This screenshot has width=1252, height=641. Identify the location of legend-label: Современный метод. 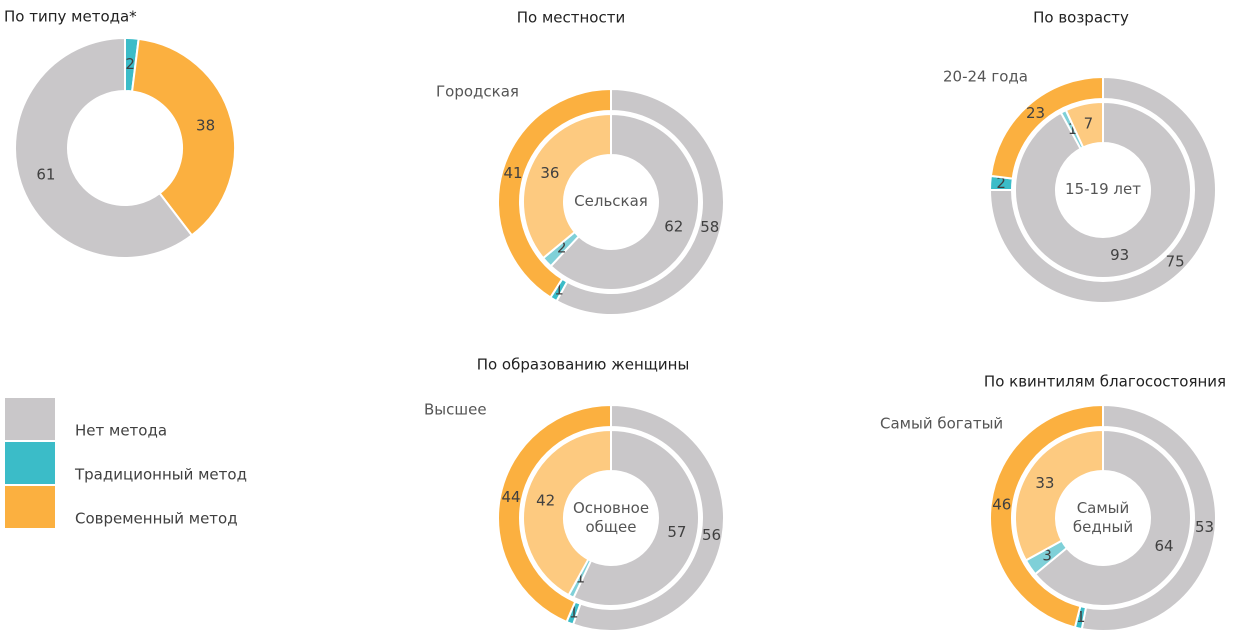
(156, 519).